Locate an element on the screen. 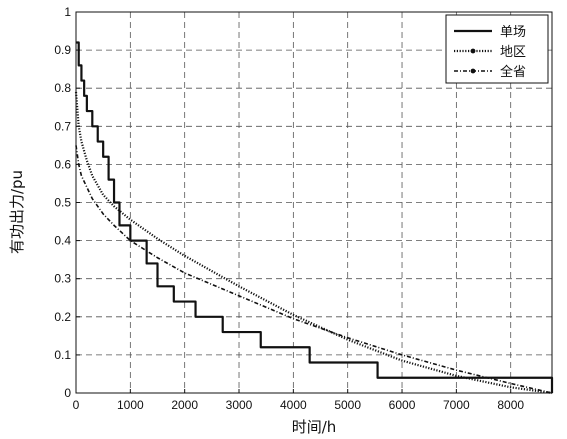 The height and width of the screenshot is (439, 567). x-tick-label: 8000 is located at coordinates (510, 405).